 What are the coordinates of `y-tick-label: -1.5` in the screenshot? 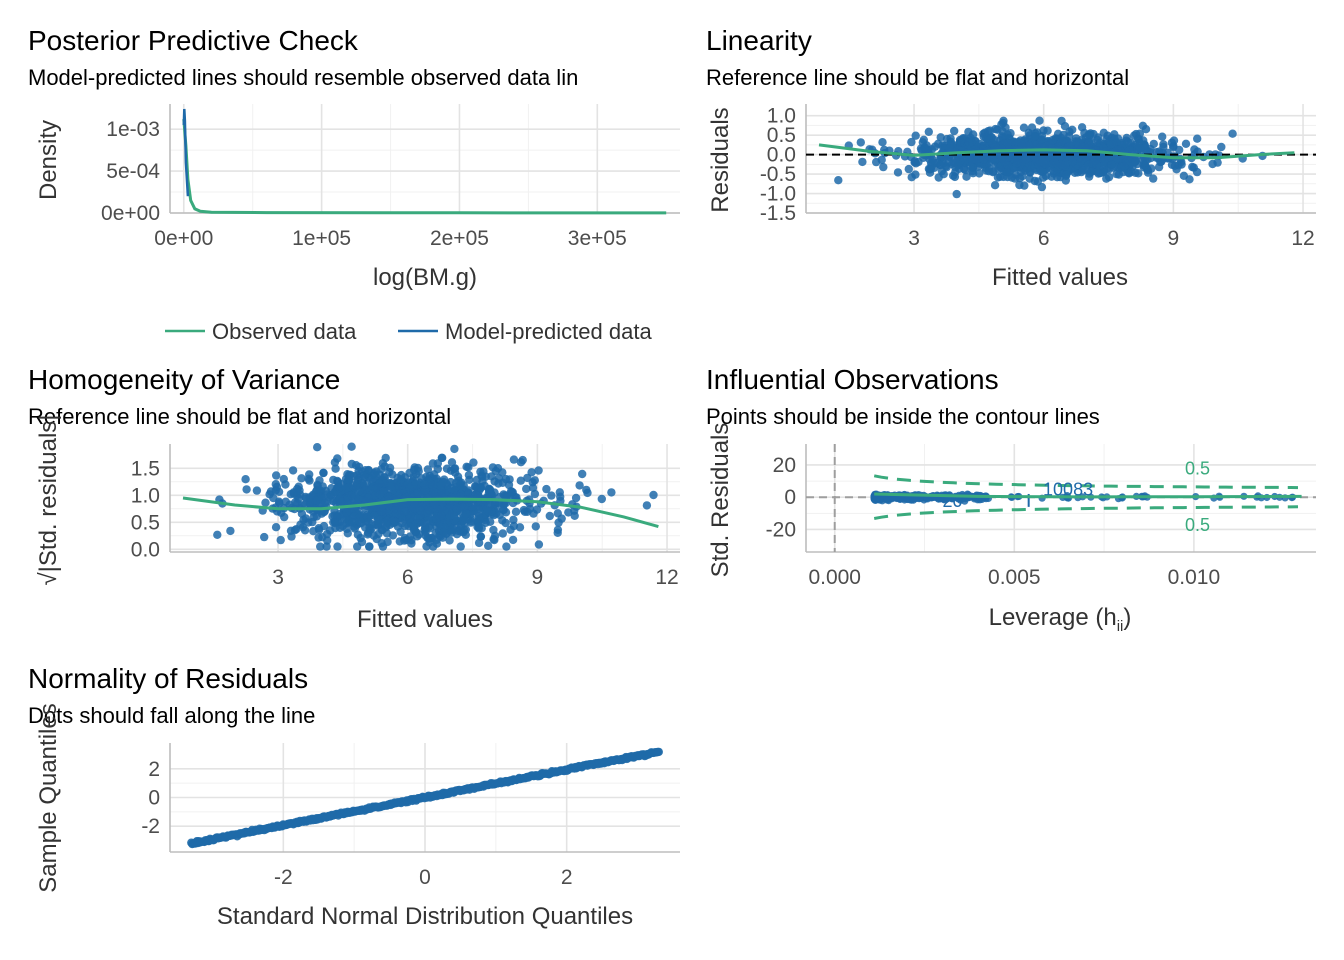 It's located at (778, 213).